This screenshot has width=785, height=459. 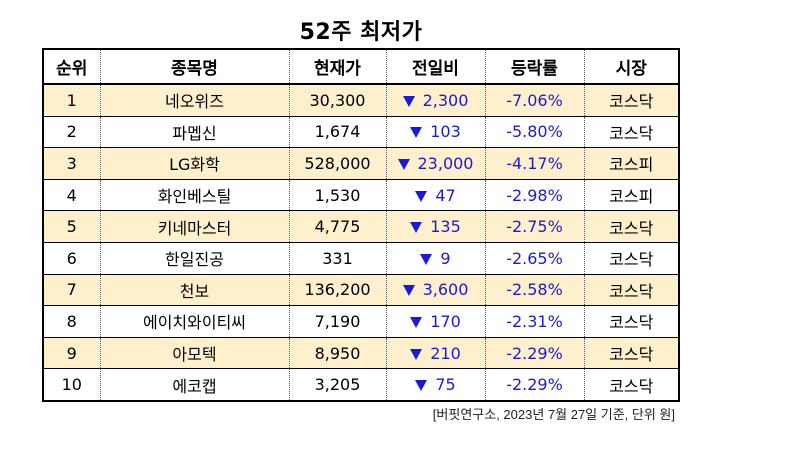 What do you see at coordinates (194, 163) in the screenshot?
I see `name-cell: LG화학` at bounding box center [194, 163].